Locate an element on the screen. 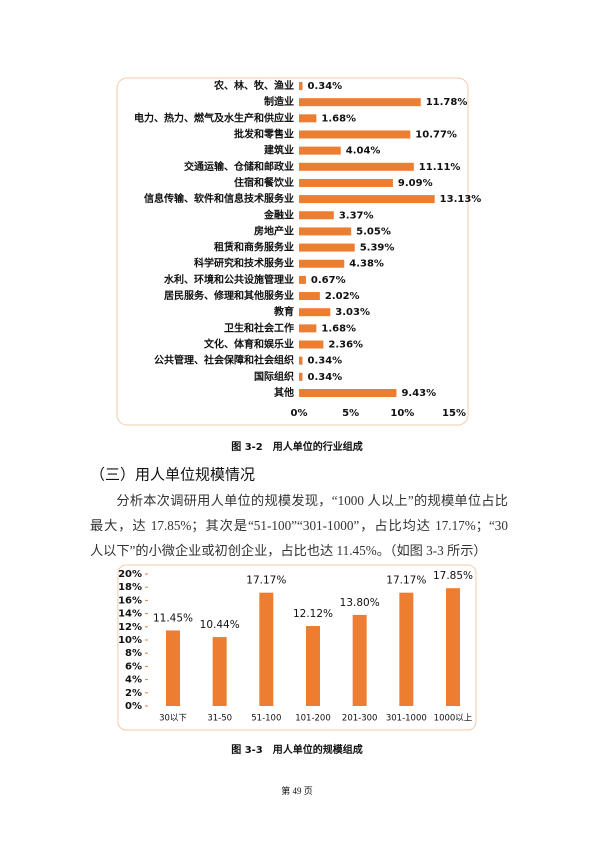 This screenshot has height=842, width=595. category-label: 信息传输、软件和信息技术服务业 is located at coordinates (219, 198).